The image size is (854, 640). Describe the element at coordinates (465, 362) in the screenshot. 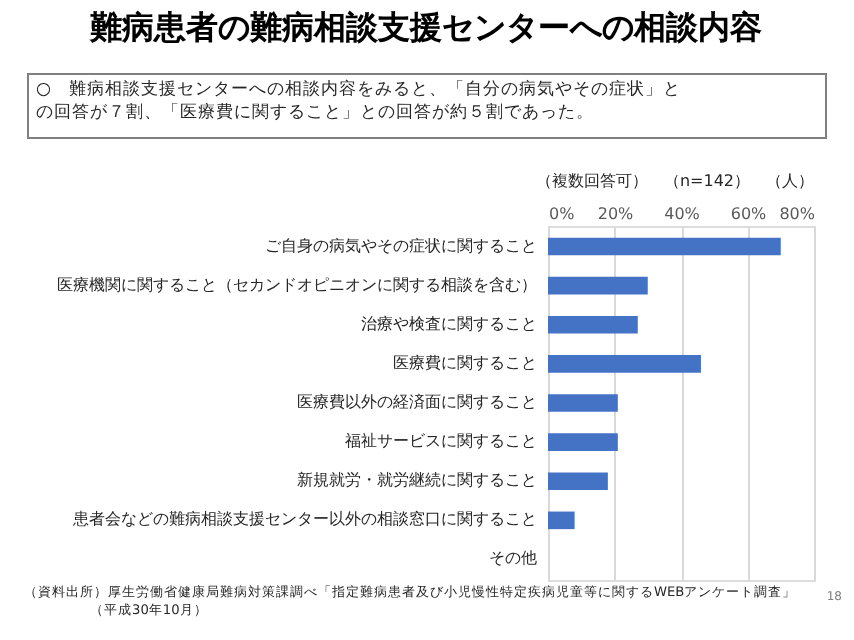

I see `y-tick-label: 医療費に関すること` at that location.